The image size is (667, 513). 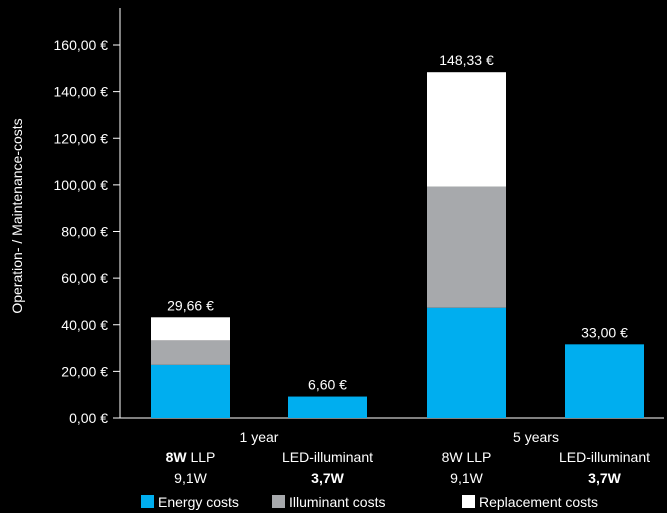 I want to click on data-label: 148,33 €, so click(x=466, y=60).